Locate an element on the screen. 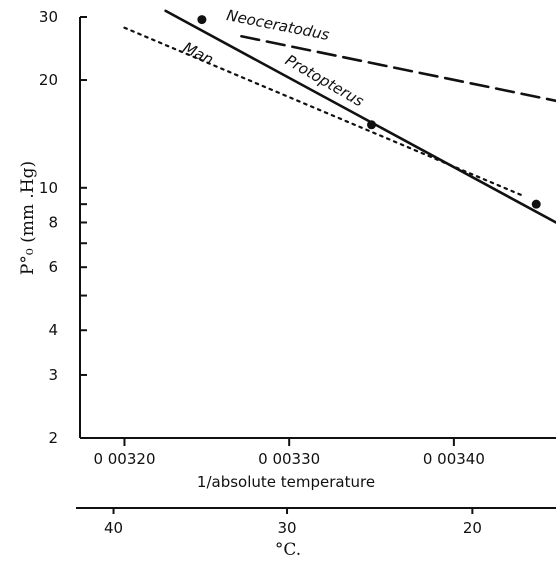 This screenshot has height=562, width=556. celsius-tick-label-0: 40 is located at coordinates (113, 528).